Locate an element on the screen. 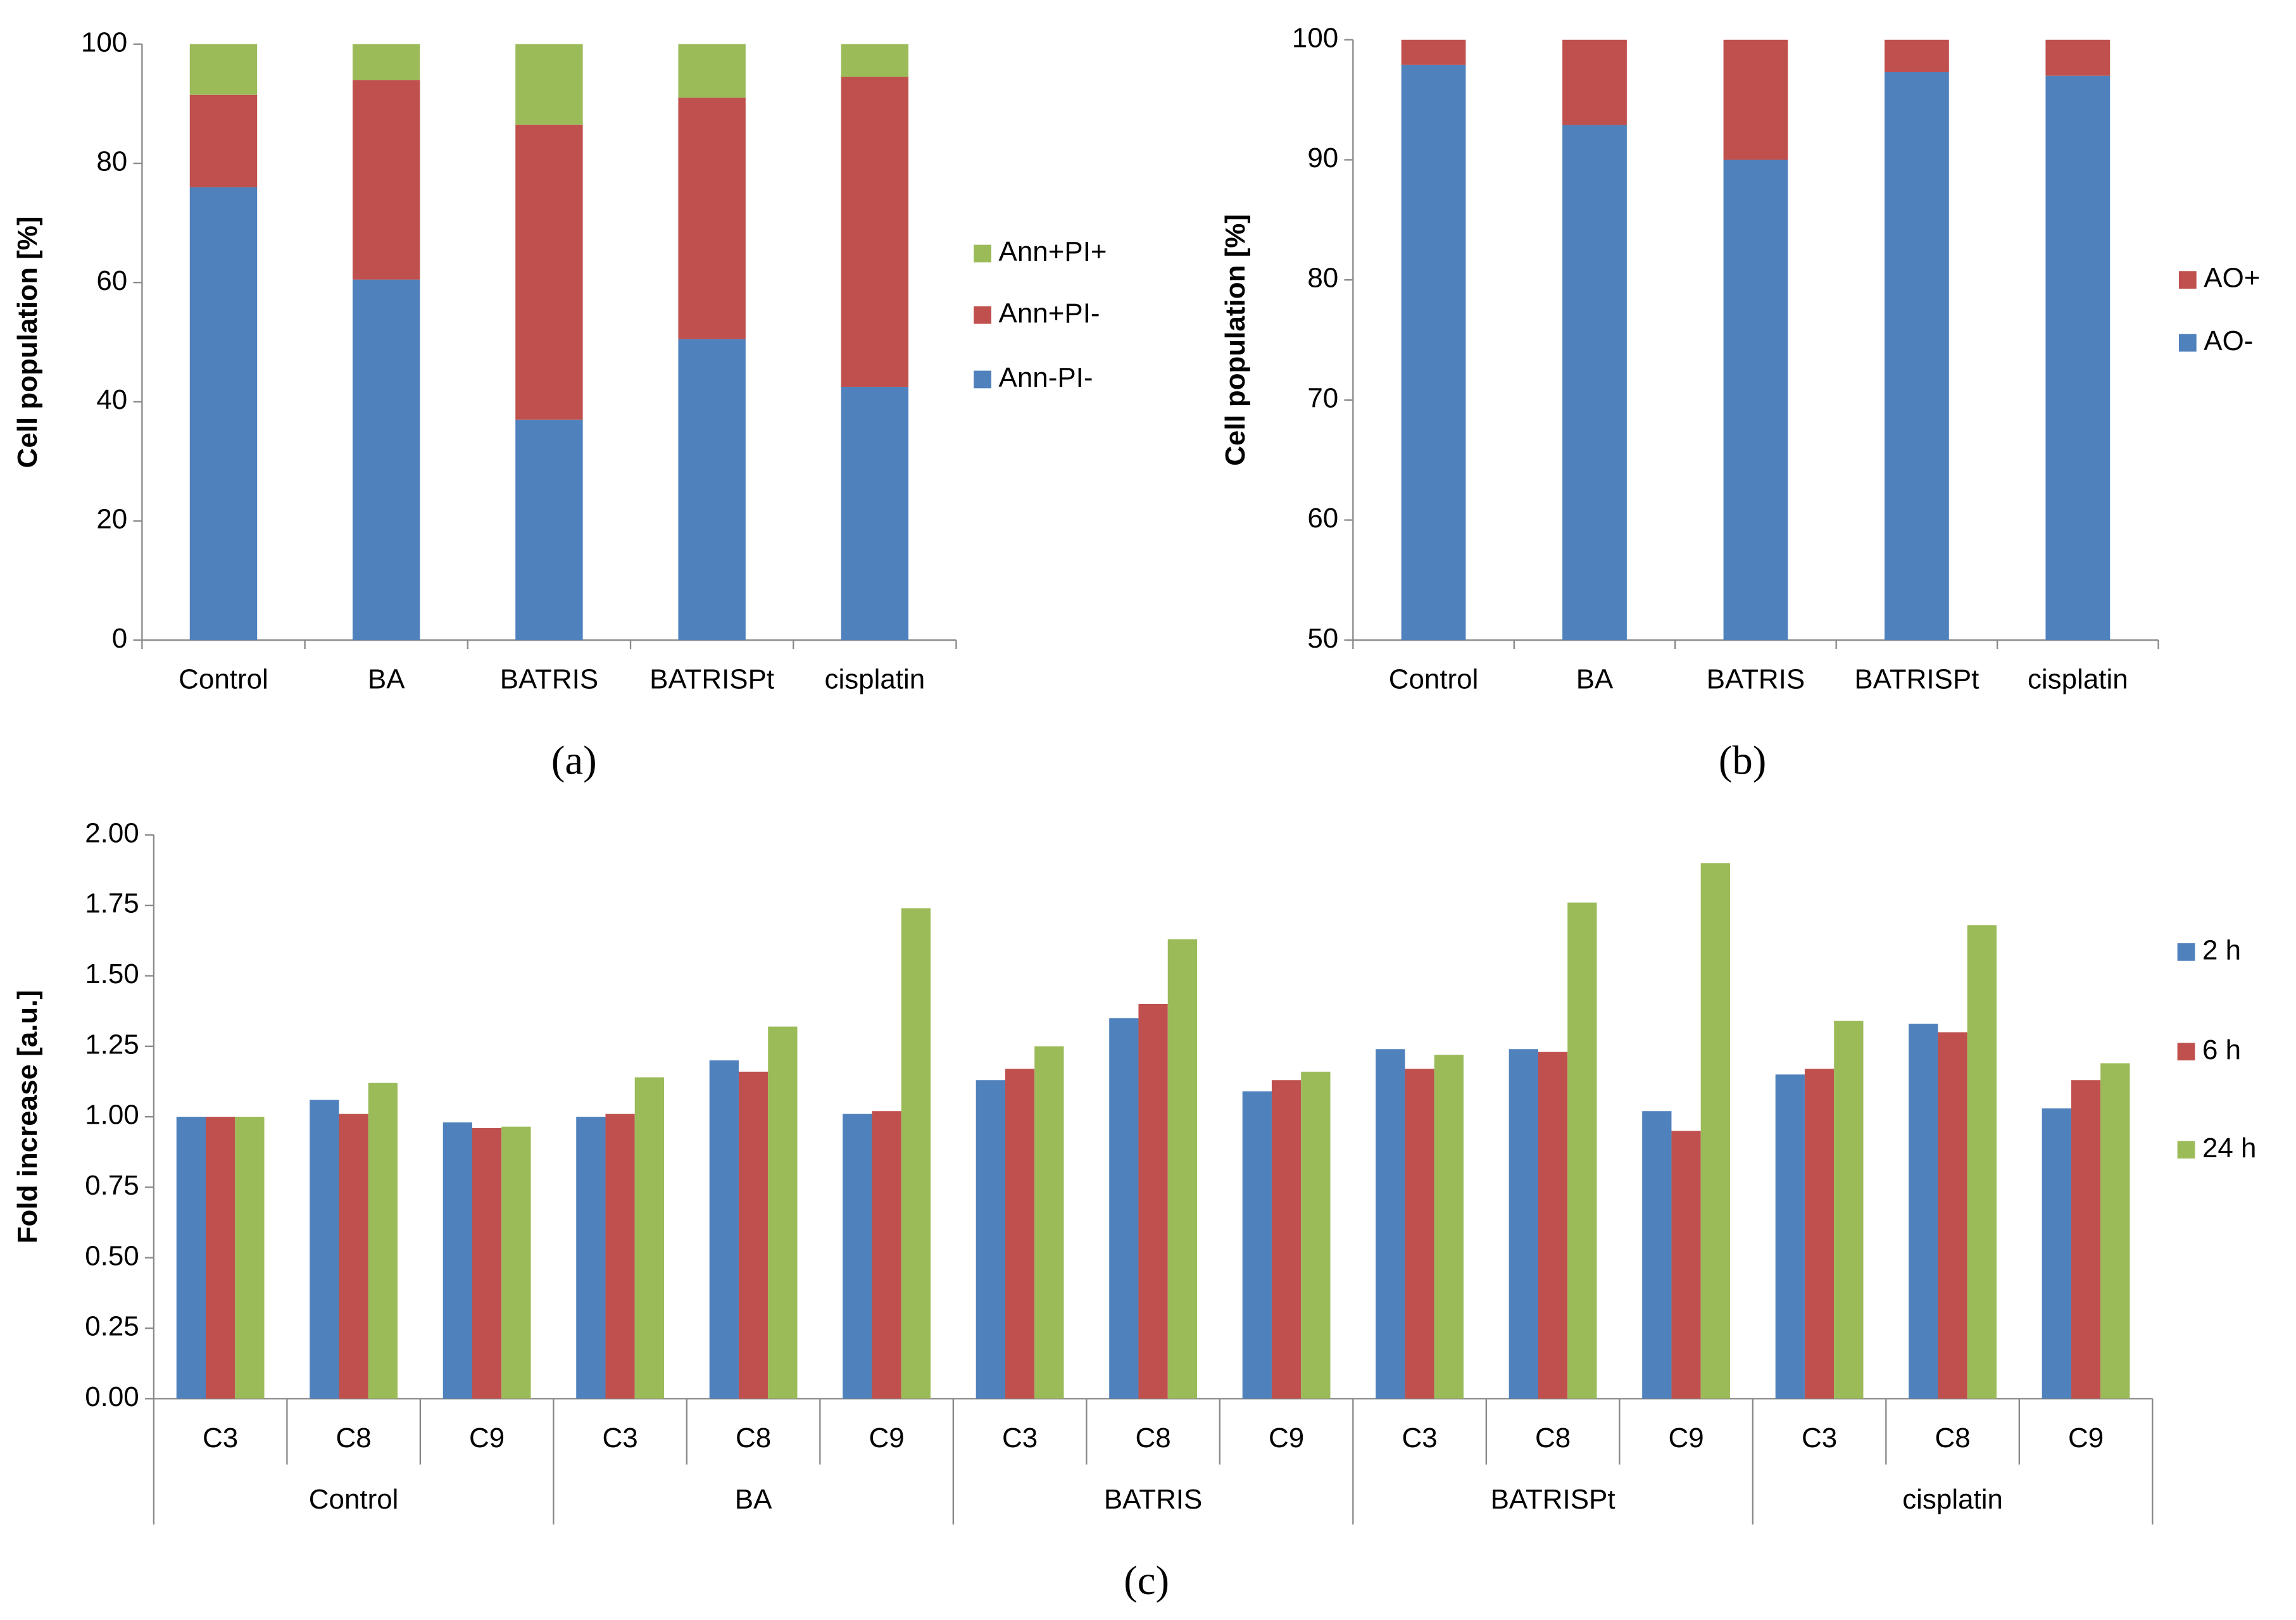  y-tick-label: 1.75 is located at coordinates (112, 903).